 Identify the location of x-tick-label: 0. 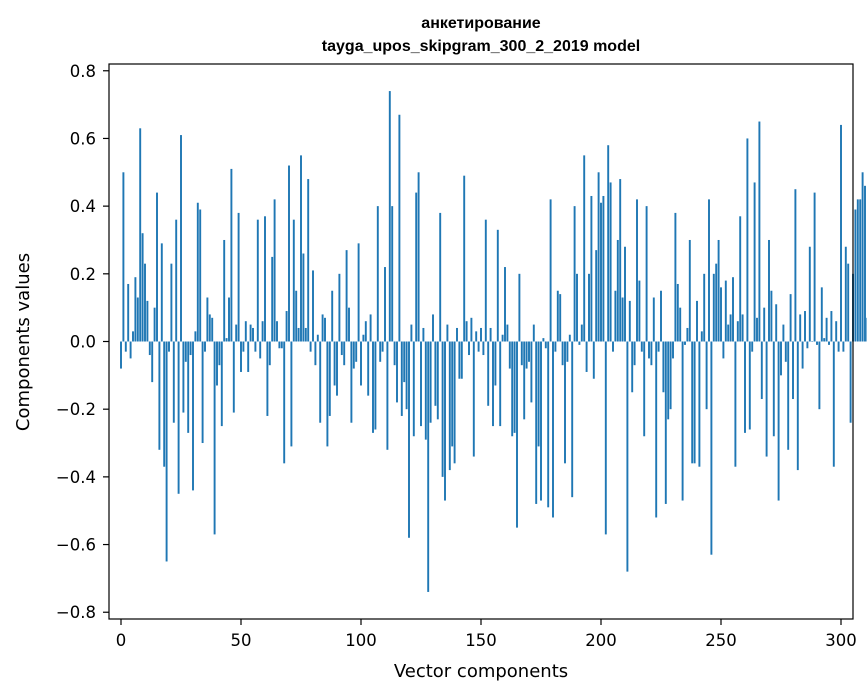
(121, 640).